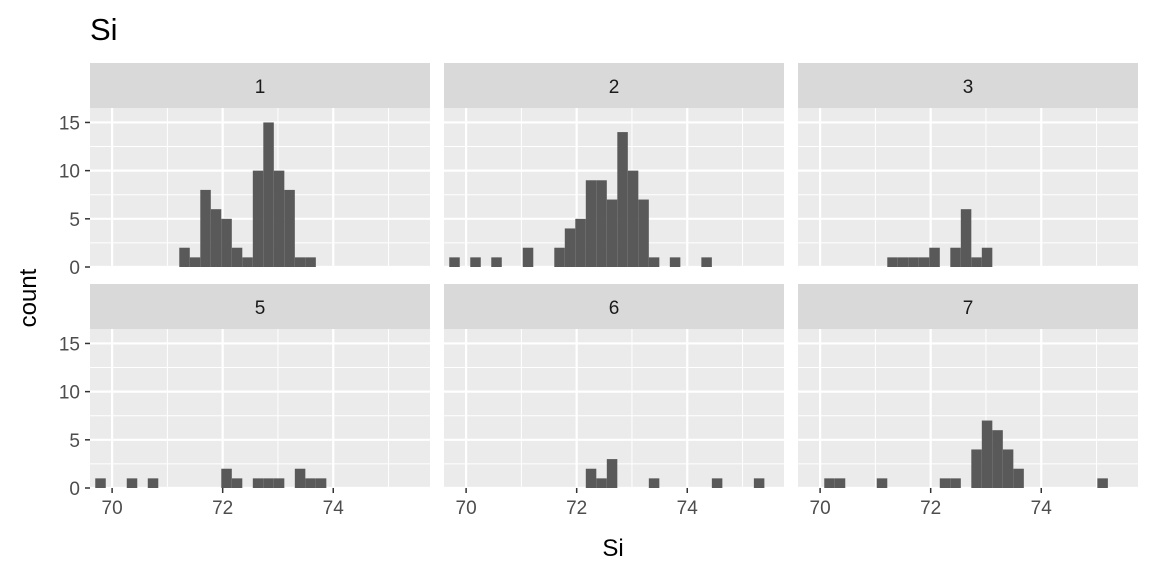  I want to click on facet-strip-label: 3, so click(968, 87).